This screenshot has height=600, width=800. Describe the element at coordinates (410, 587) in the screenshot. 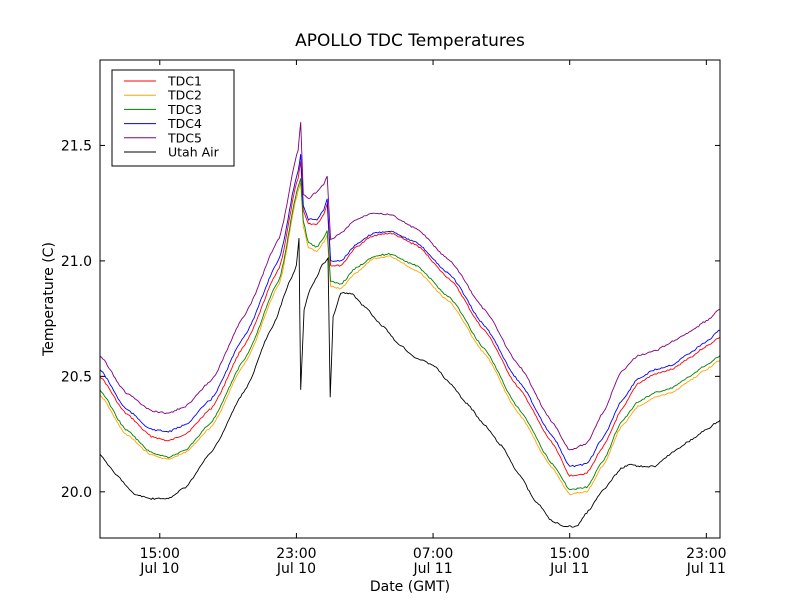

I see `x-axis-label: Date (GMT)` at that location.